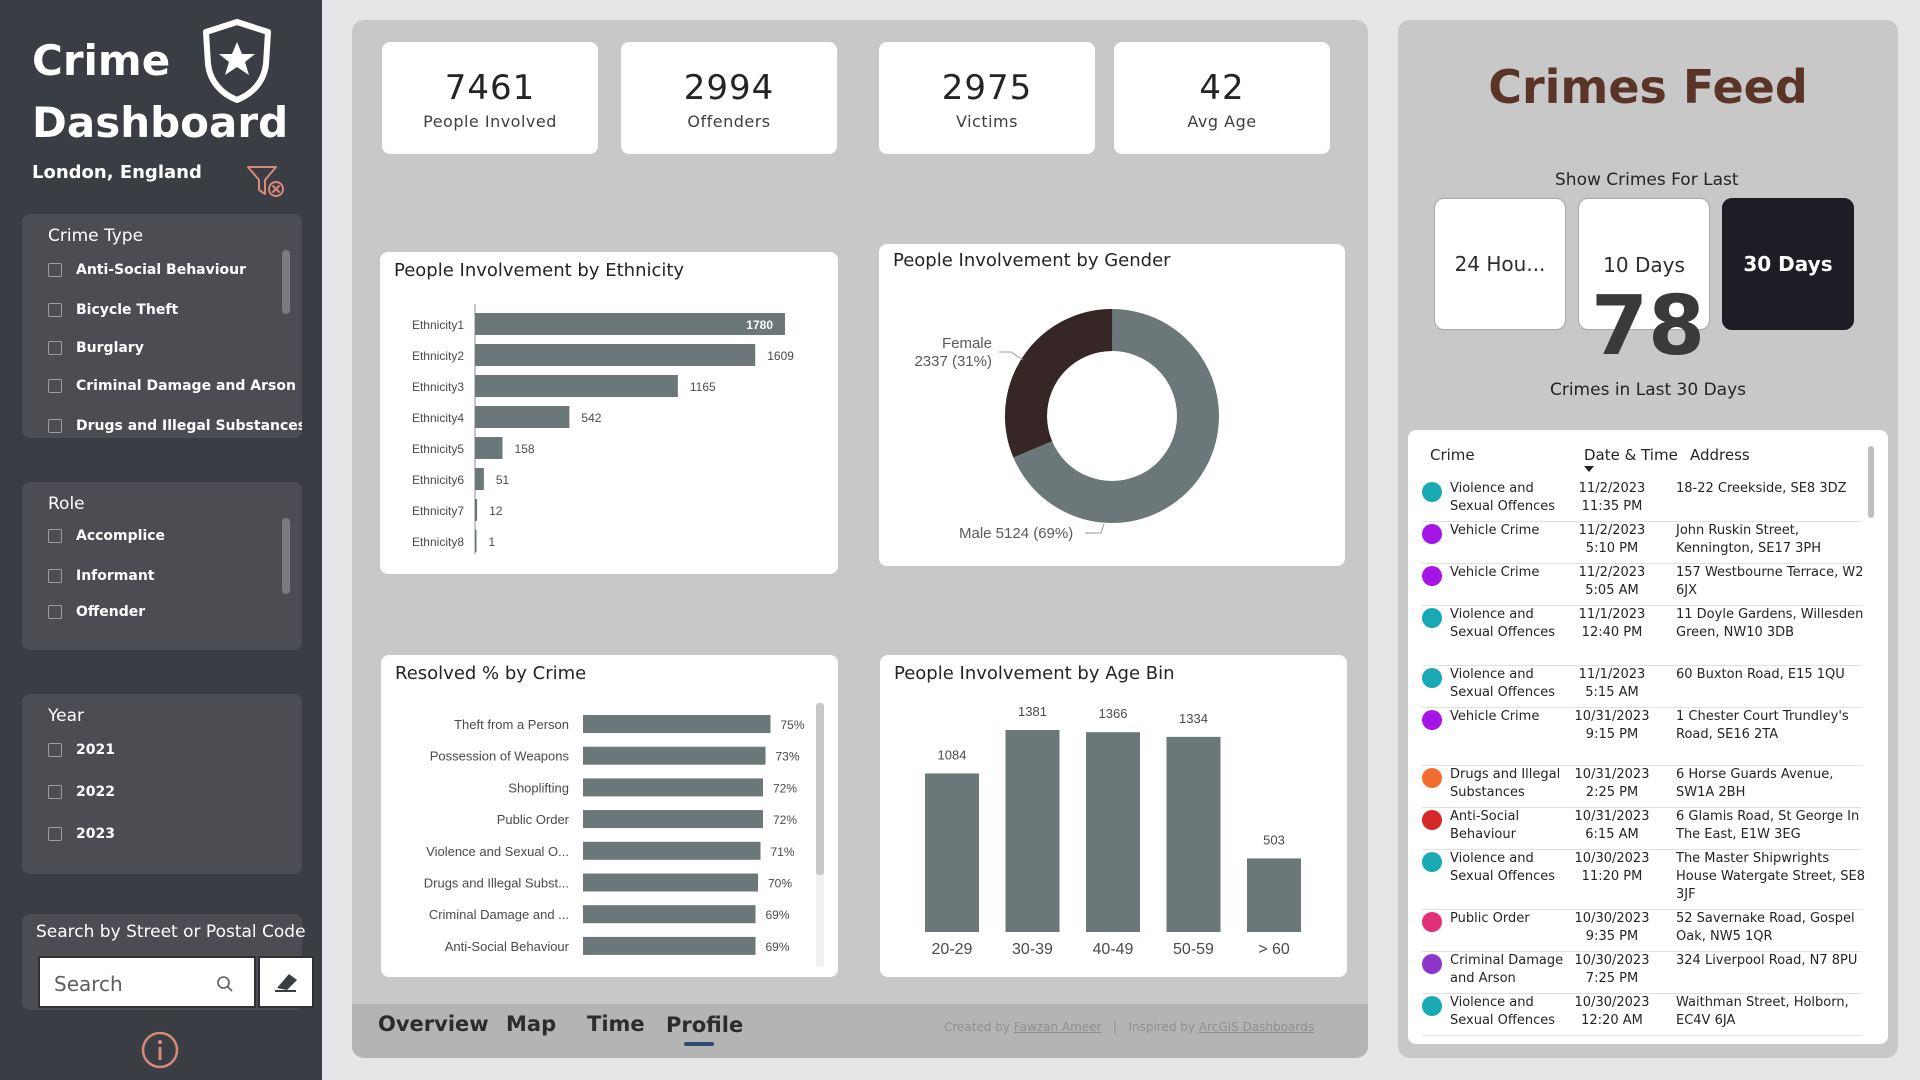 This screenshot has width=1920, height=1080. I want to click on credit-created: Created by, so click(977, 1027).